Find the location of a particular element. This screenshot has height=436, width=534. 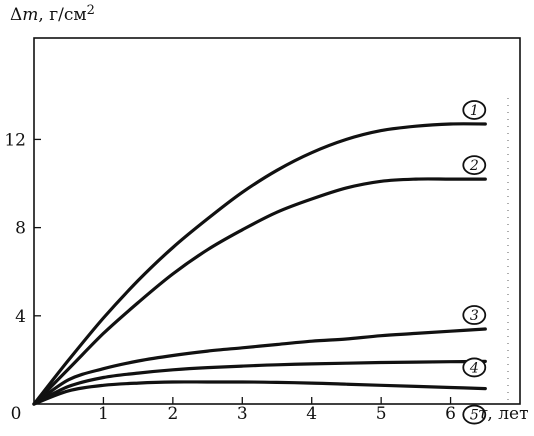

x-axis-title: τ, лет is located at coordinates (503, 414).